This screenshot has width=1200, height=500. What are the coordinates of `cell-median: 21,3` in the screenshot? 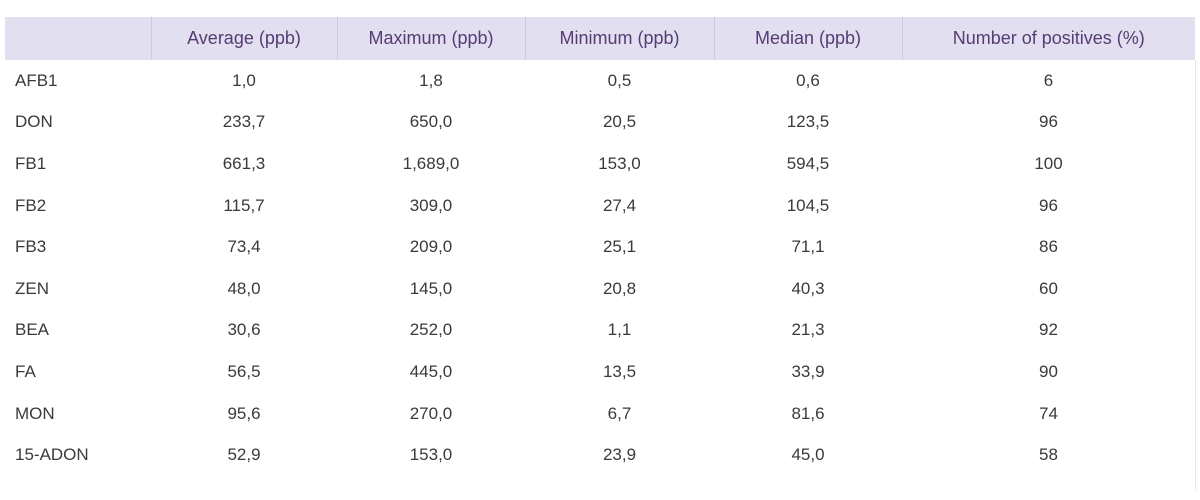 It's located at (808, 330).